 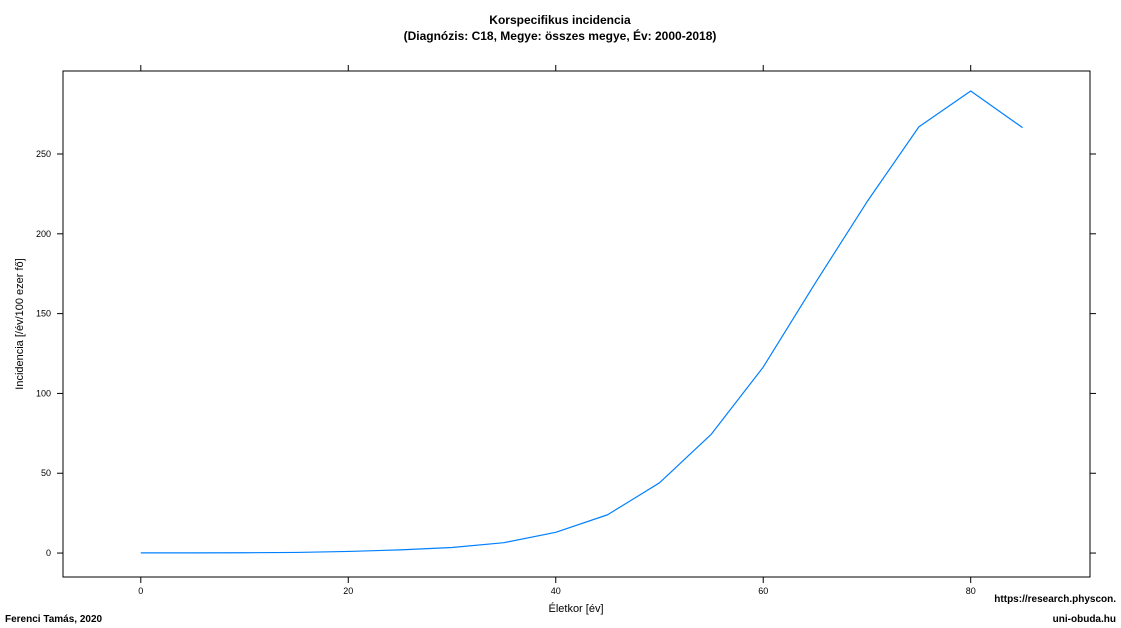 I want to click on x-tick-label: 0, so click(x=140, y=591).